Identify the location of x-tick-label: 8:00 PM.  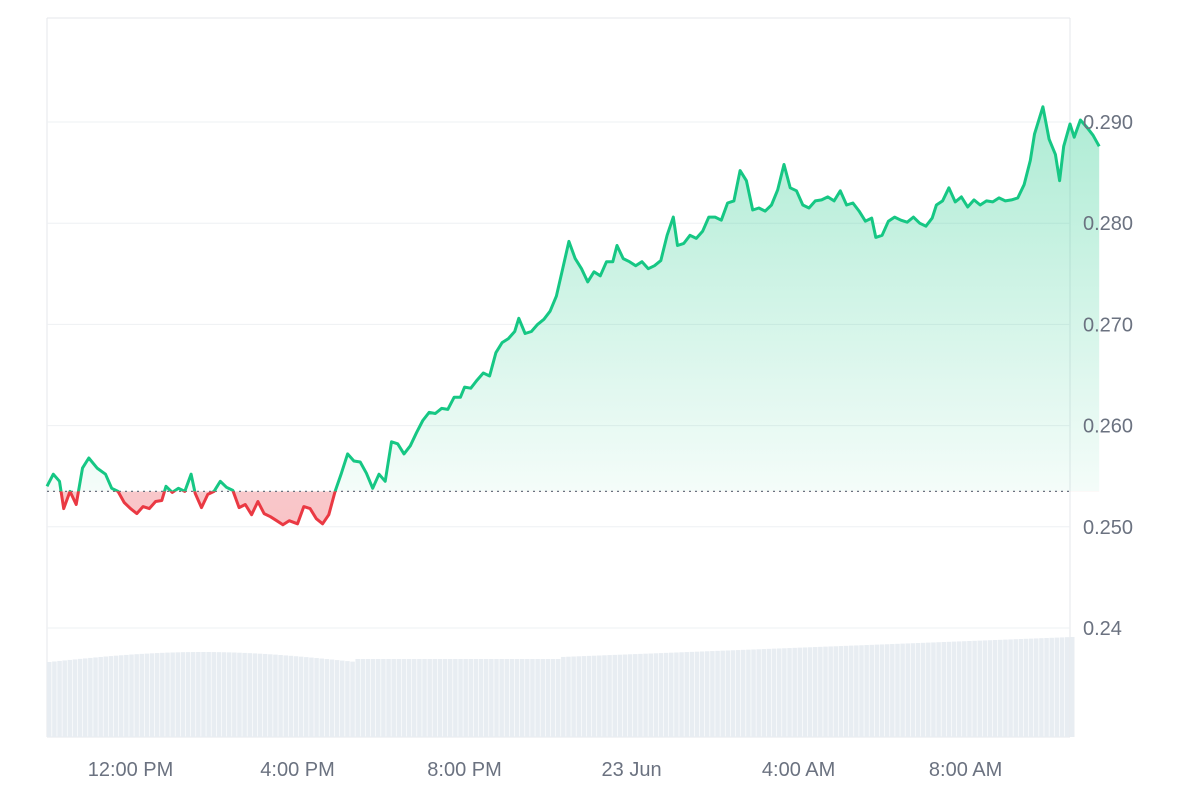
(464, 770).